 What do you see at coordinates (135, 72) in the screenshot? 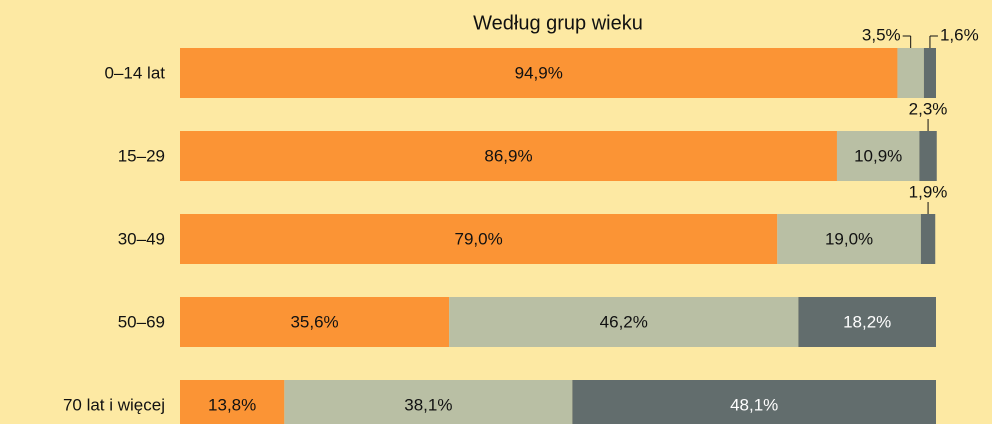
I see `category-label: 0–14 lat` at bounding box center [135, 72].